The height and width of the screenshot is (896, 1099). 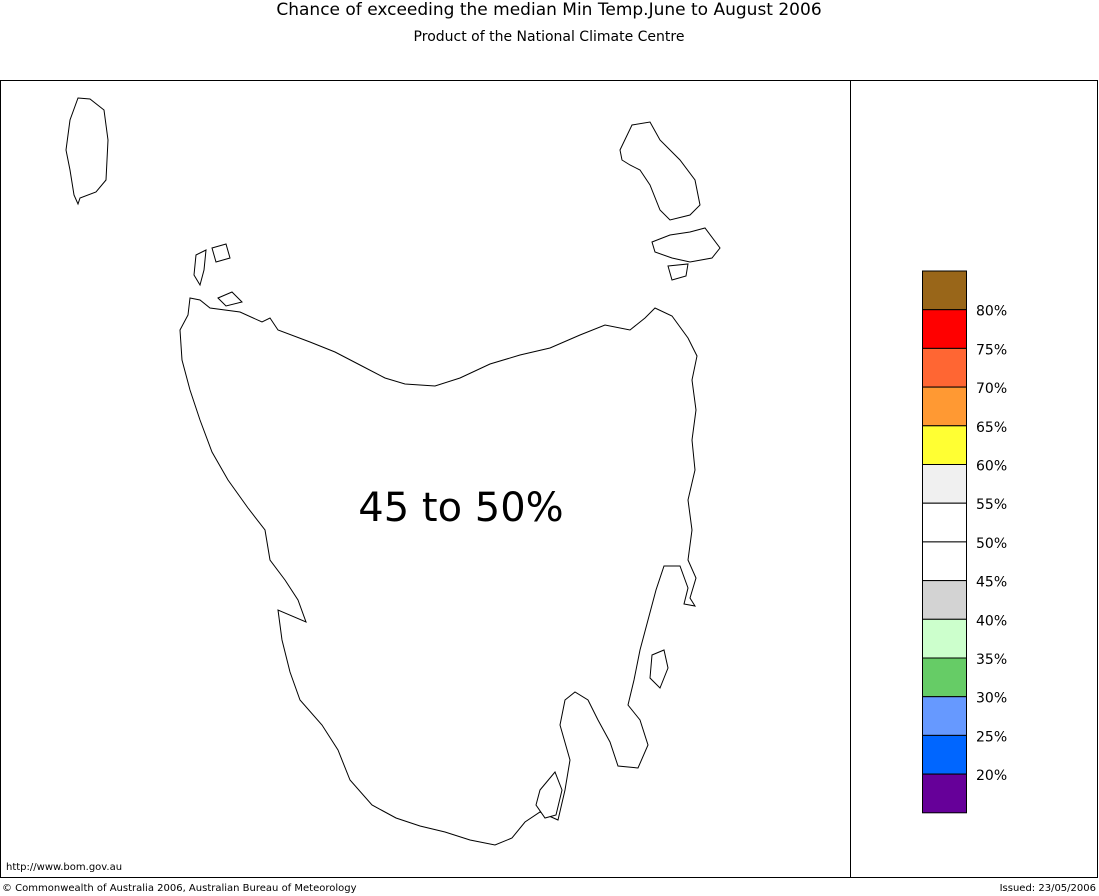 What do you see at coordinates (991, 389) in the screenshot?
I see `legend-label: 70%` at bounding box center [991, 389].